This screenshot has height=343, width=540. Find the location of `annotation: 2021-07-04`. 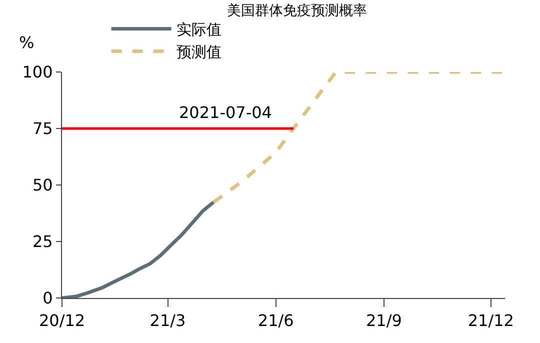

annotation: 2021-07-04 is located at coordinates (225, 112).